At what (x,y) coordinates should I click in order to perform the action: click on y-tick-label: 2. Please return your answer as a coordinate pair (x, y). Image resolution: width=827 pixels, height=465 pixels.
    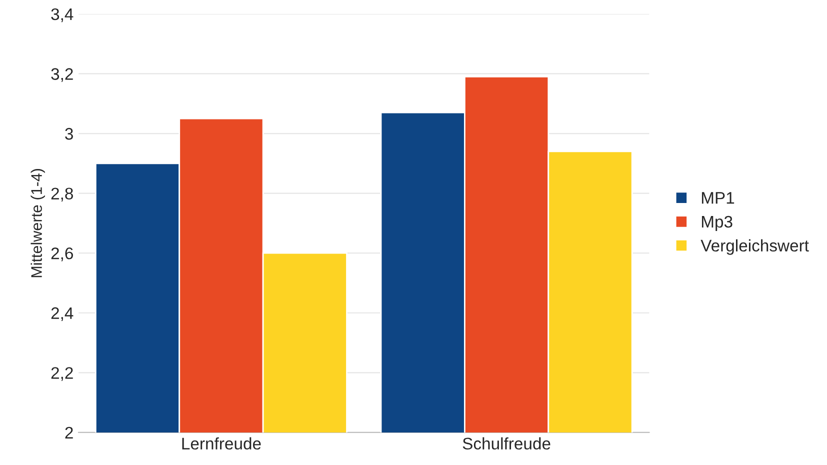
    Looking at the image, I should click on (69, 432).